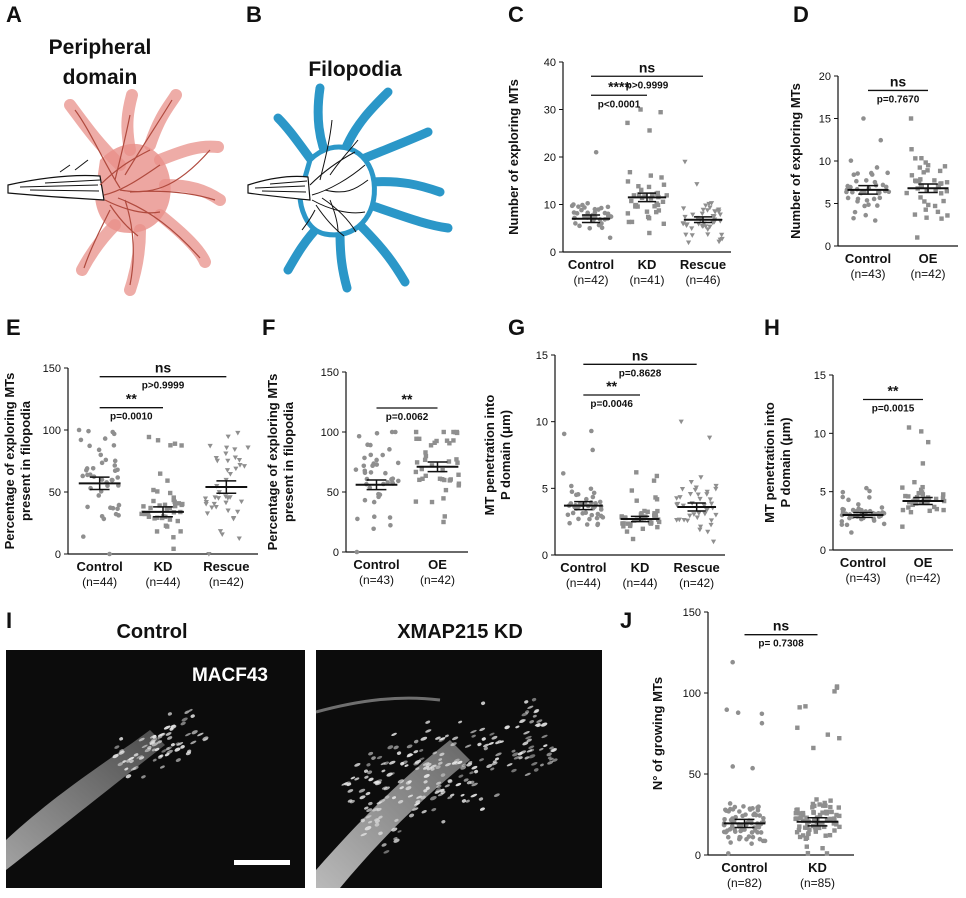  Describe the element at coordinates (163, 386) in the screenshot. I see `p-value-label: p>0.9999` at that location.